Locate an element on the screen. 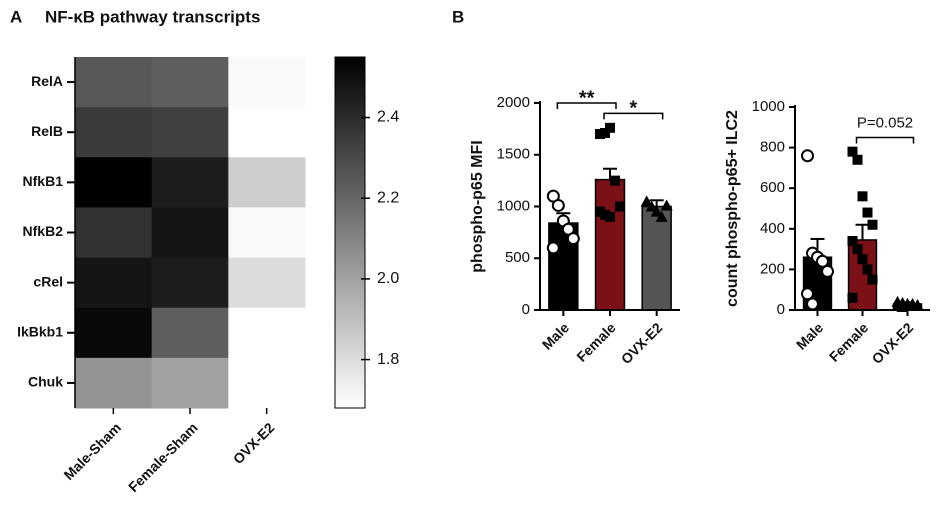  y-tick-label: 1500 is located at coordinates (513, 154).